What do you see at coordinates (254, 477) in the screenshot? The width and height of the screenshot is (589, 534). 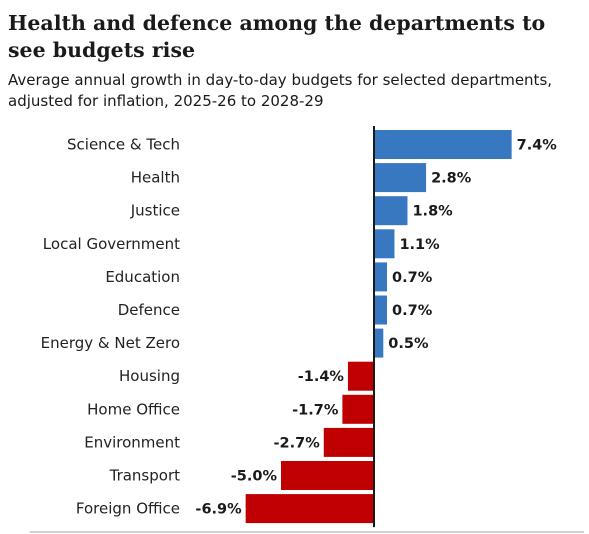 I see `value-label: -5.0%` at bounding box center [254, 477].